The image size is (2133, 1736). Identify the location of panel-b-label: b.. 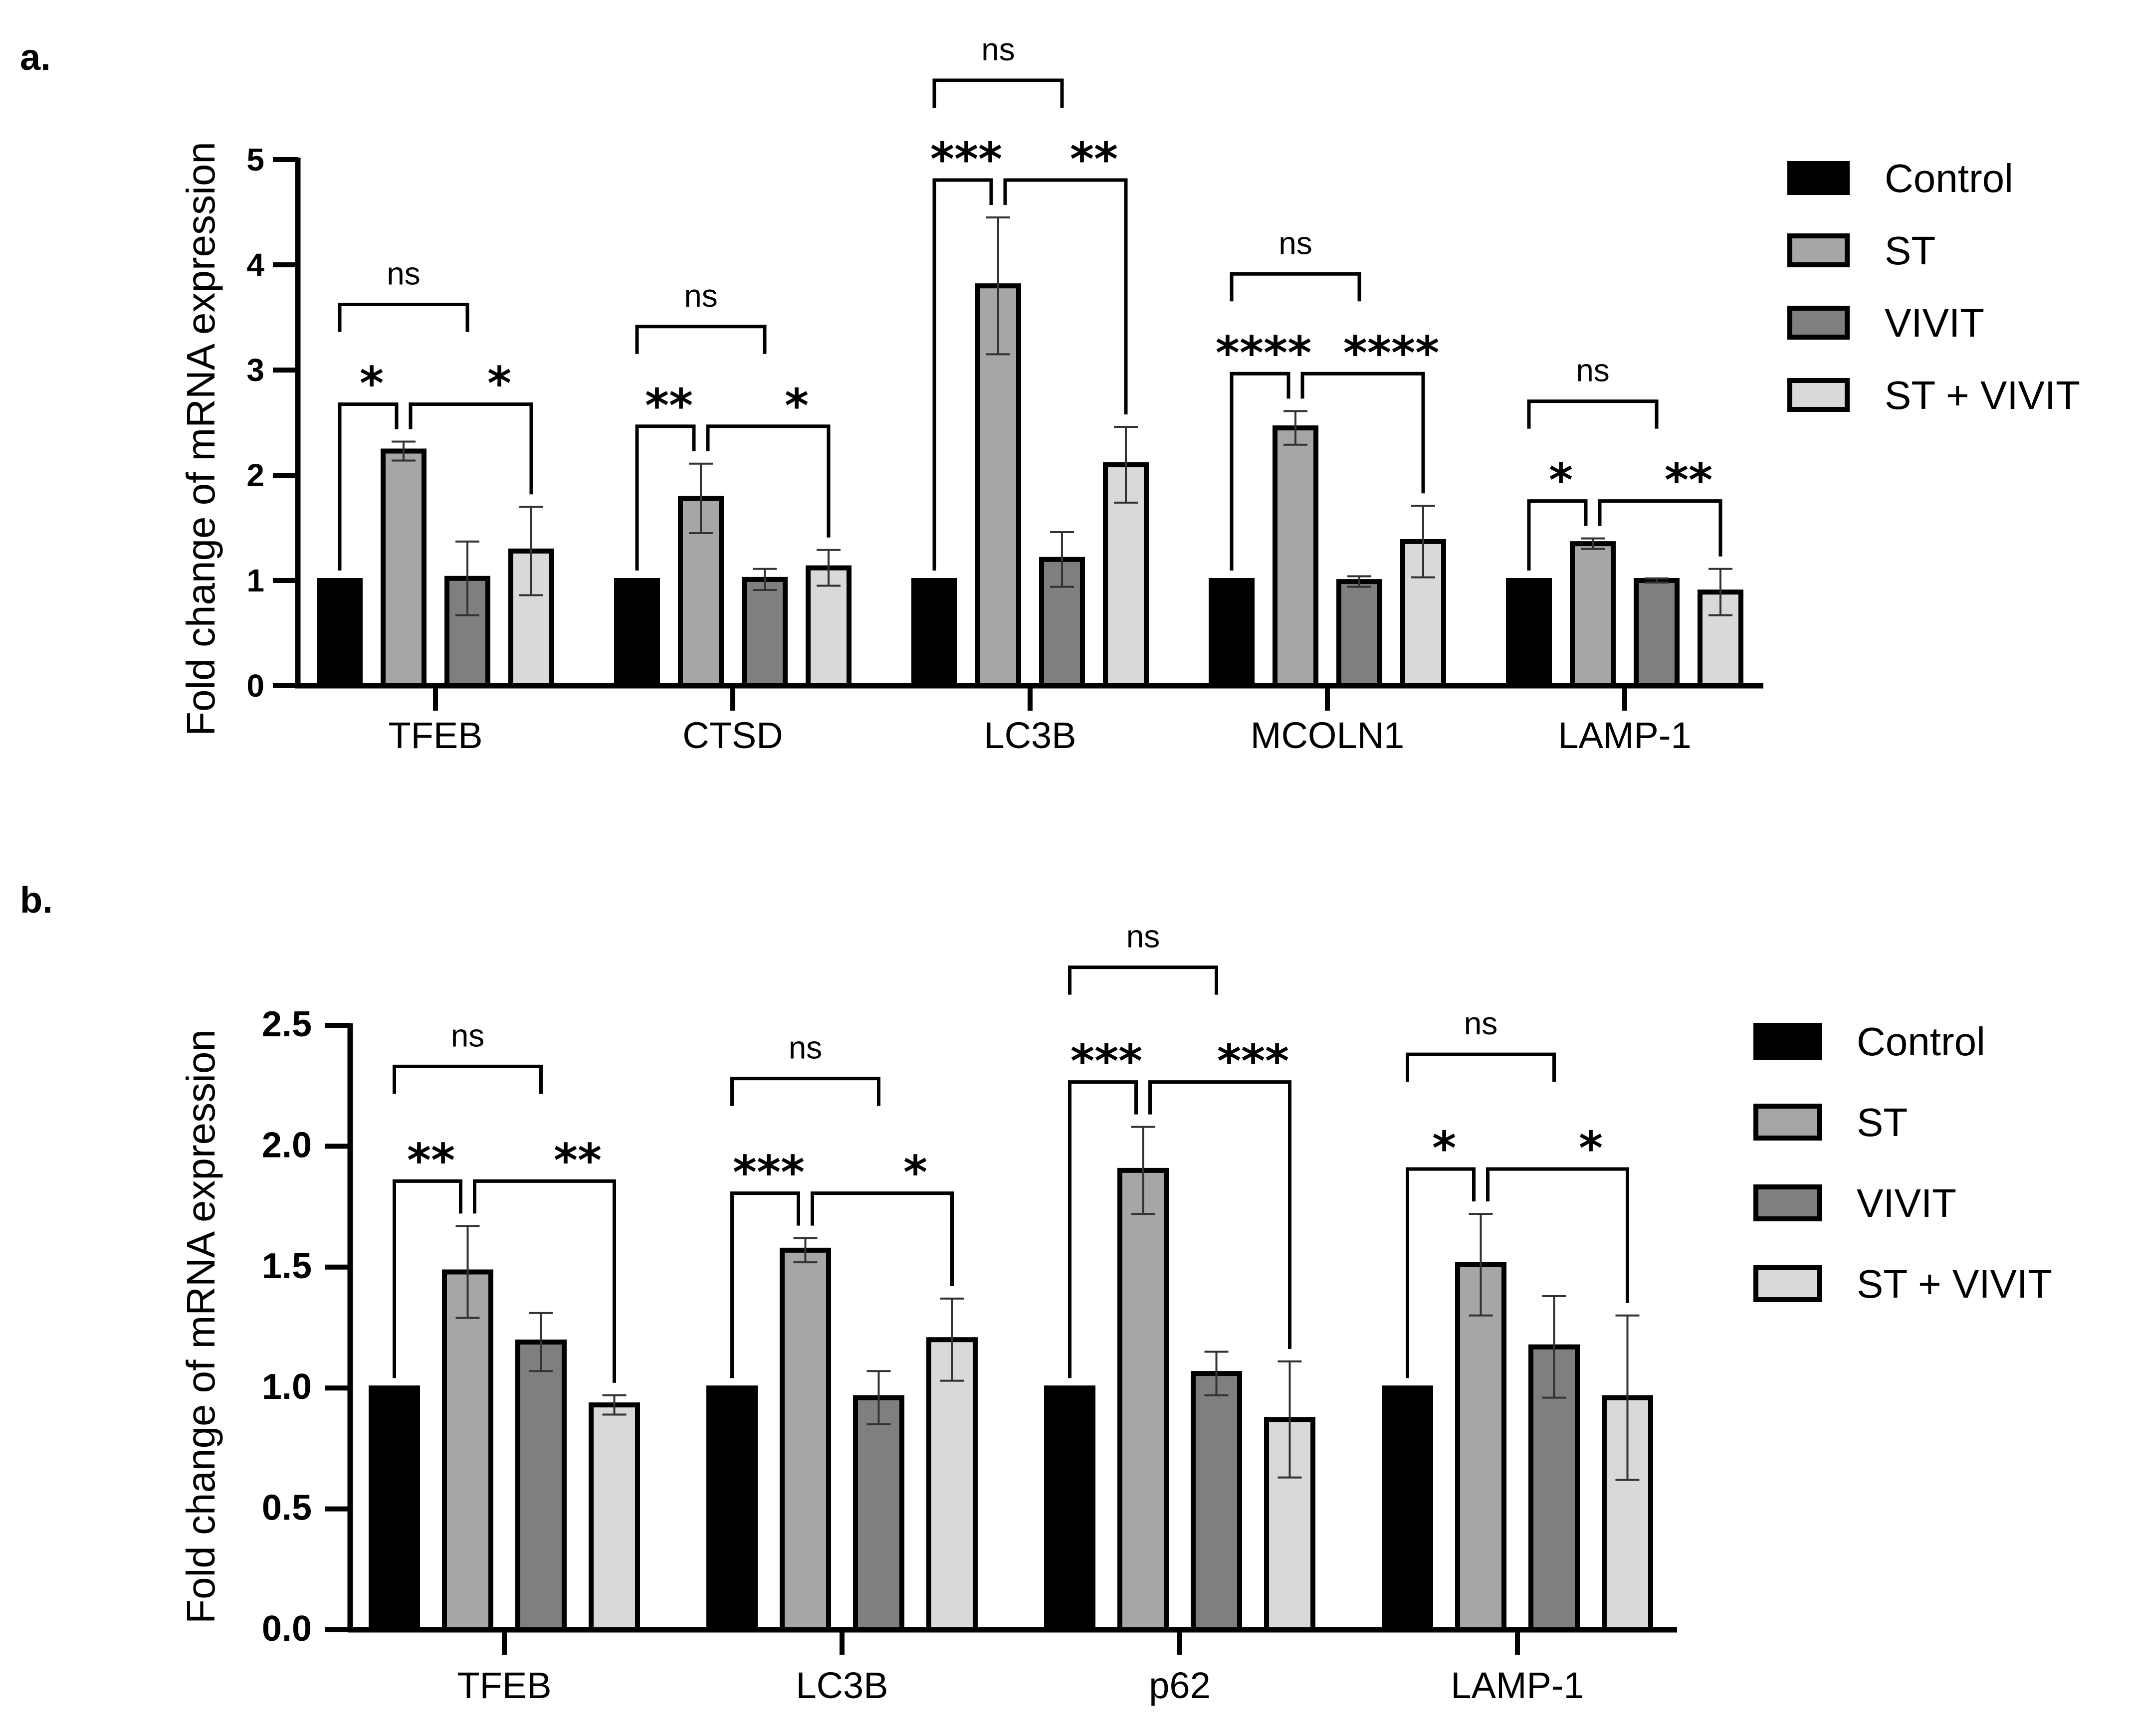
(36, 900).